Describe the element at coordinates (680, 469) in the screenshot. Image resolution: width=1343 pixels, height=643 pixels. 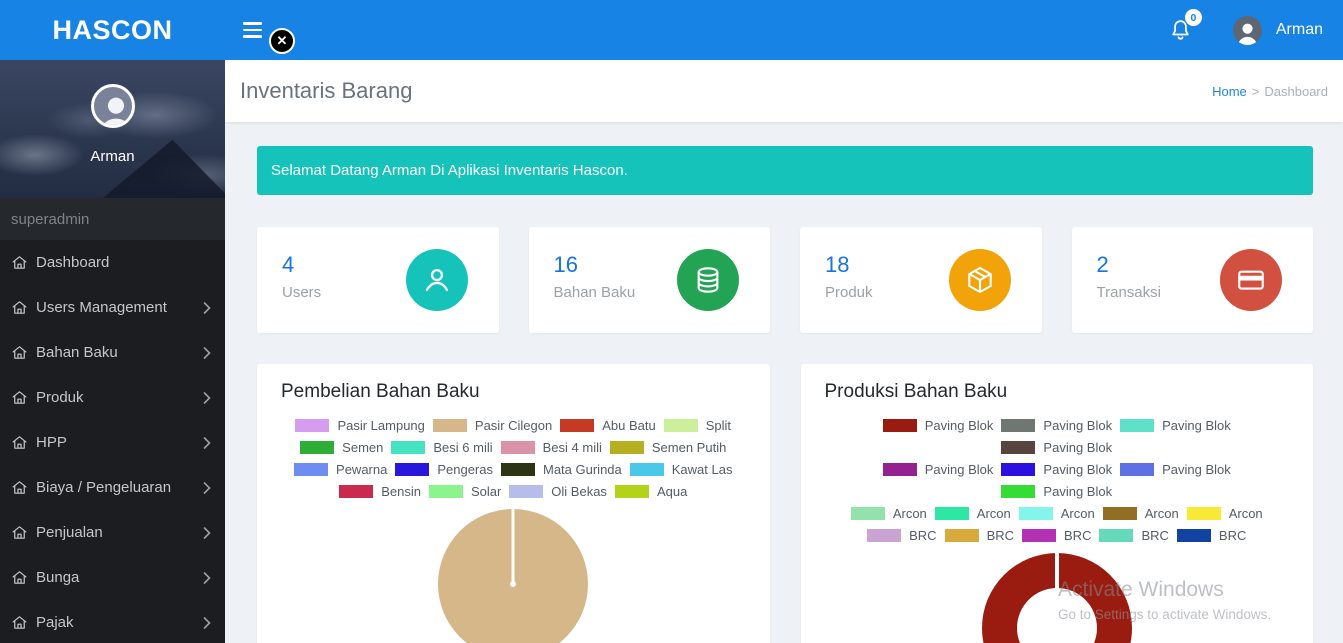
I see `legend-item: Kawat Las` at that location.